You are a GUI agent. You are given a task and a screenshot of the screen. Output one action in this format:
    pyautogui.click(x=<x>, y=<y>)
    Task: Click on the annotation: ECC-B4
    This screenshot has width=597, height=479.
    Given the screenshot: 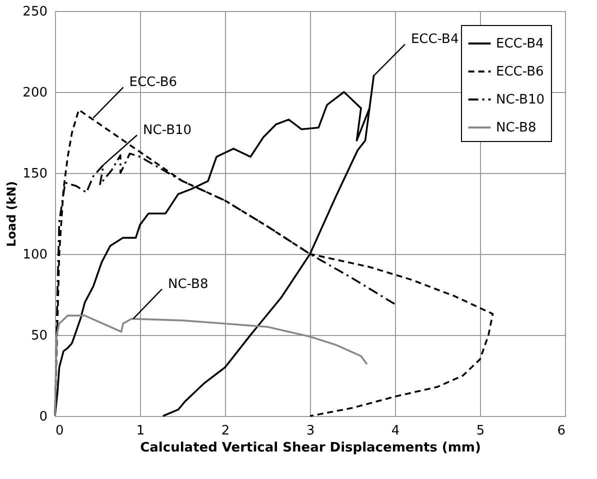 What is the action you would take?
    pyautogui.click(x=434, y=39)
    